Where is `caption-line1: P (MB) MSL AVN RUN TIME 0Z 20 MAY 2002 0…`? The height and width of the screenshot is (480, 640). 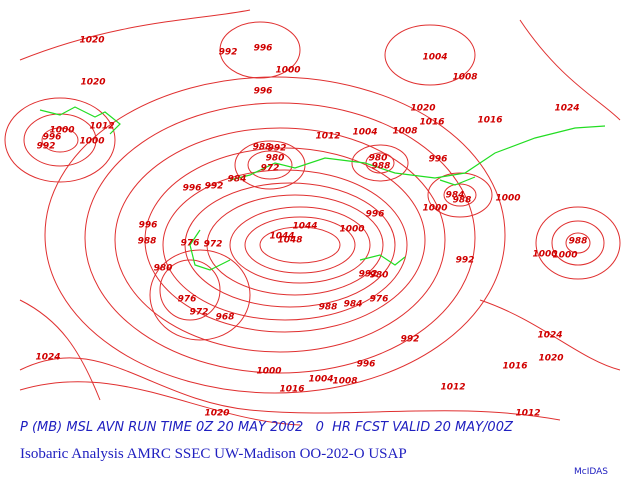 caption-line1: P (MB) MSL AVN RUN TIME 0Z 20 MAY 2002 0… is located at coordinates (267, 427).